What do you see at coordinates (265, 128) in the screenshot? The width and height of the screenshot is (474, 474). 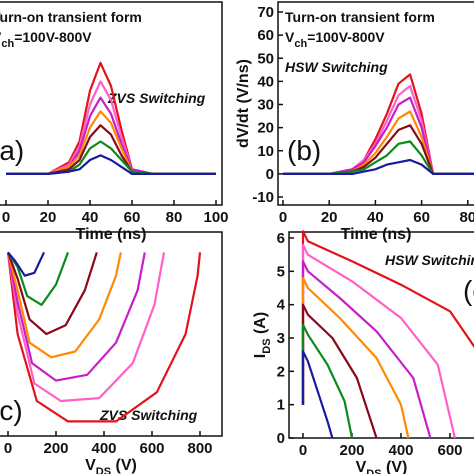 I see `y-tick-label: 20` at bounding box center [265, 128].